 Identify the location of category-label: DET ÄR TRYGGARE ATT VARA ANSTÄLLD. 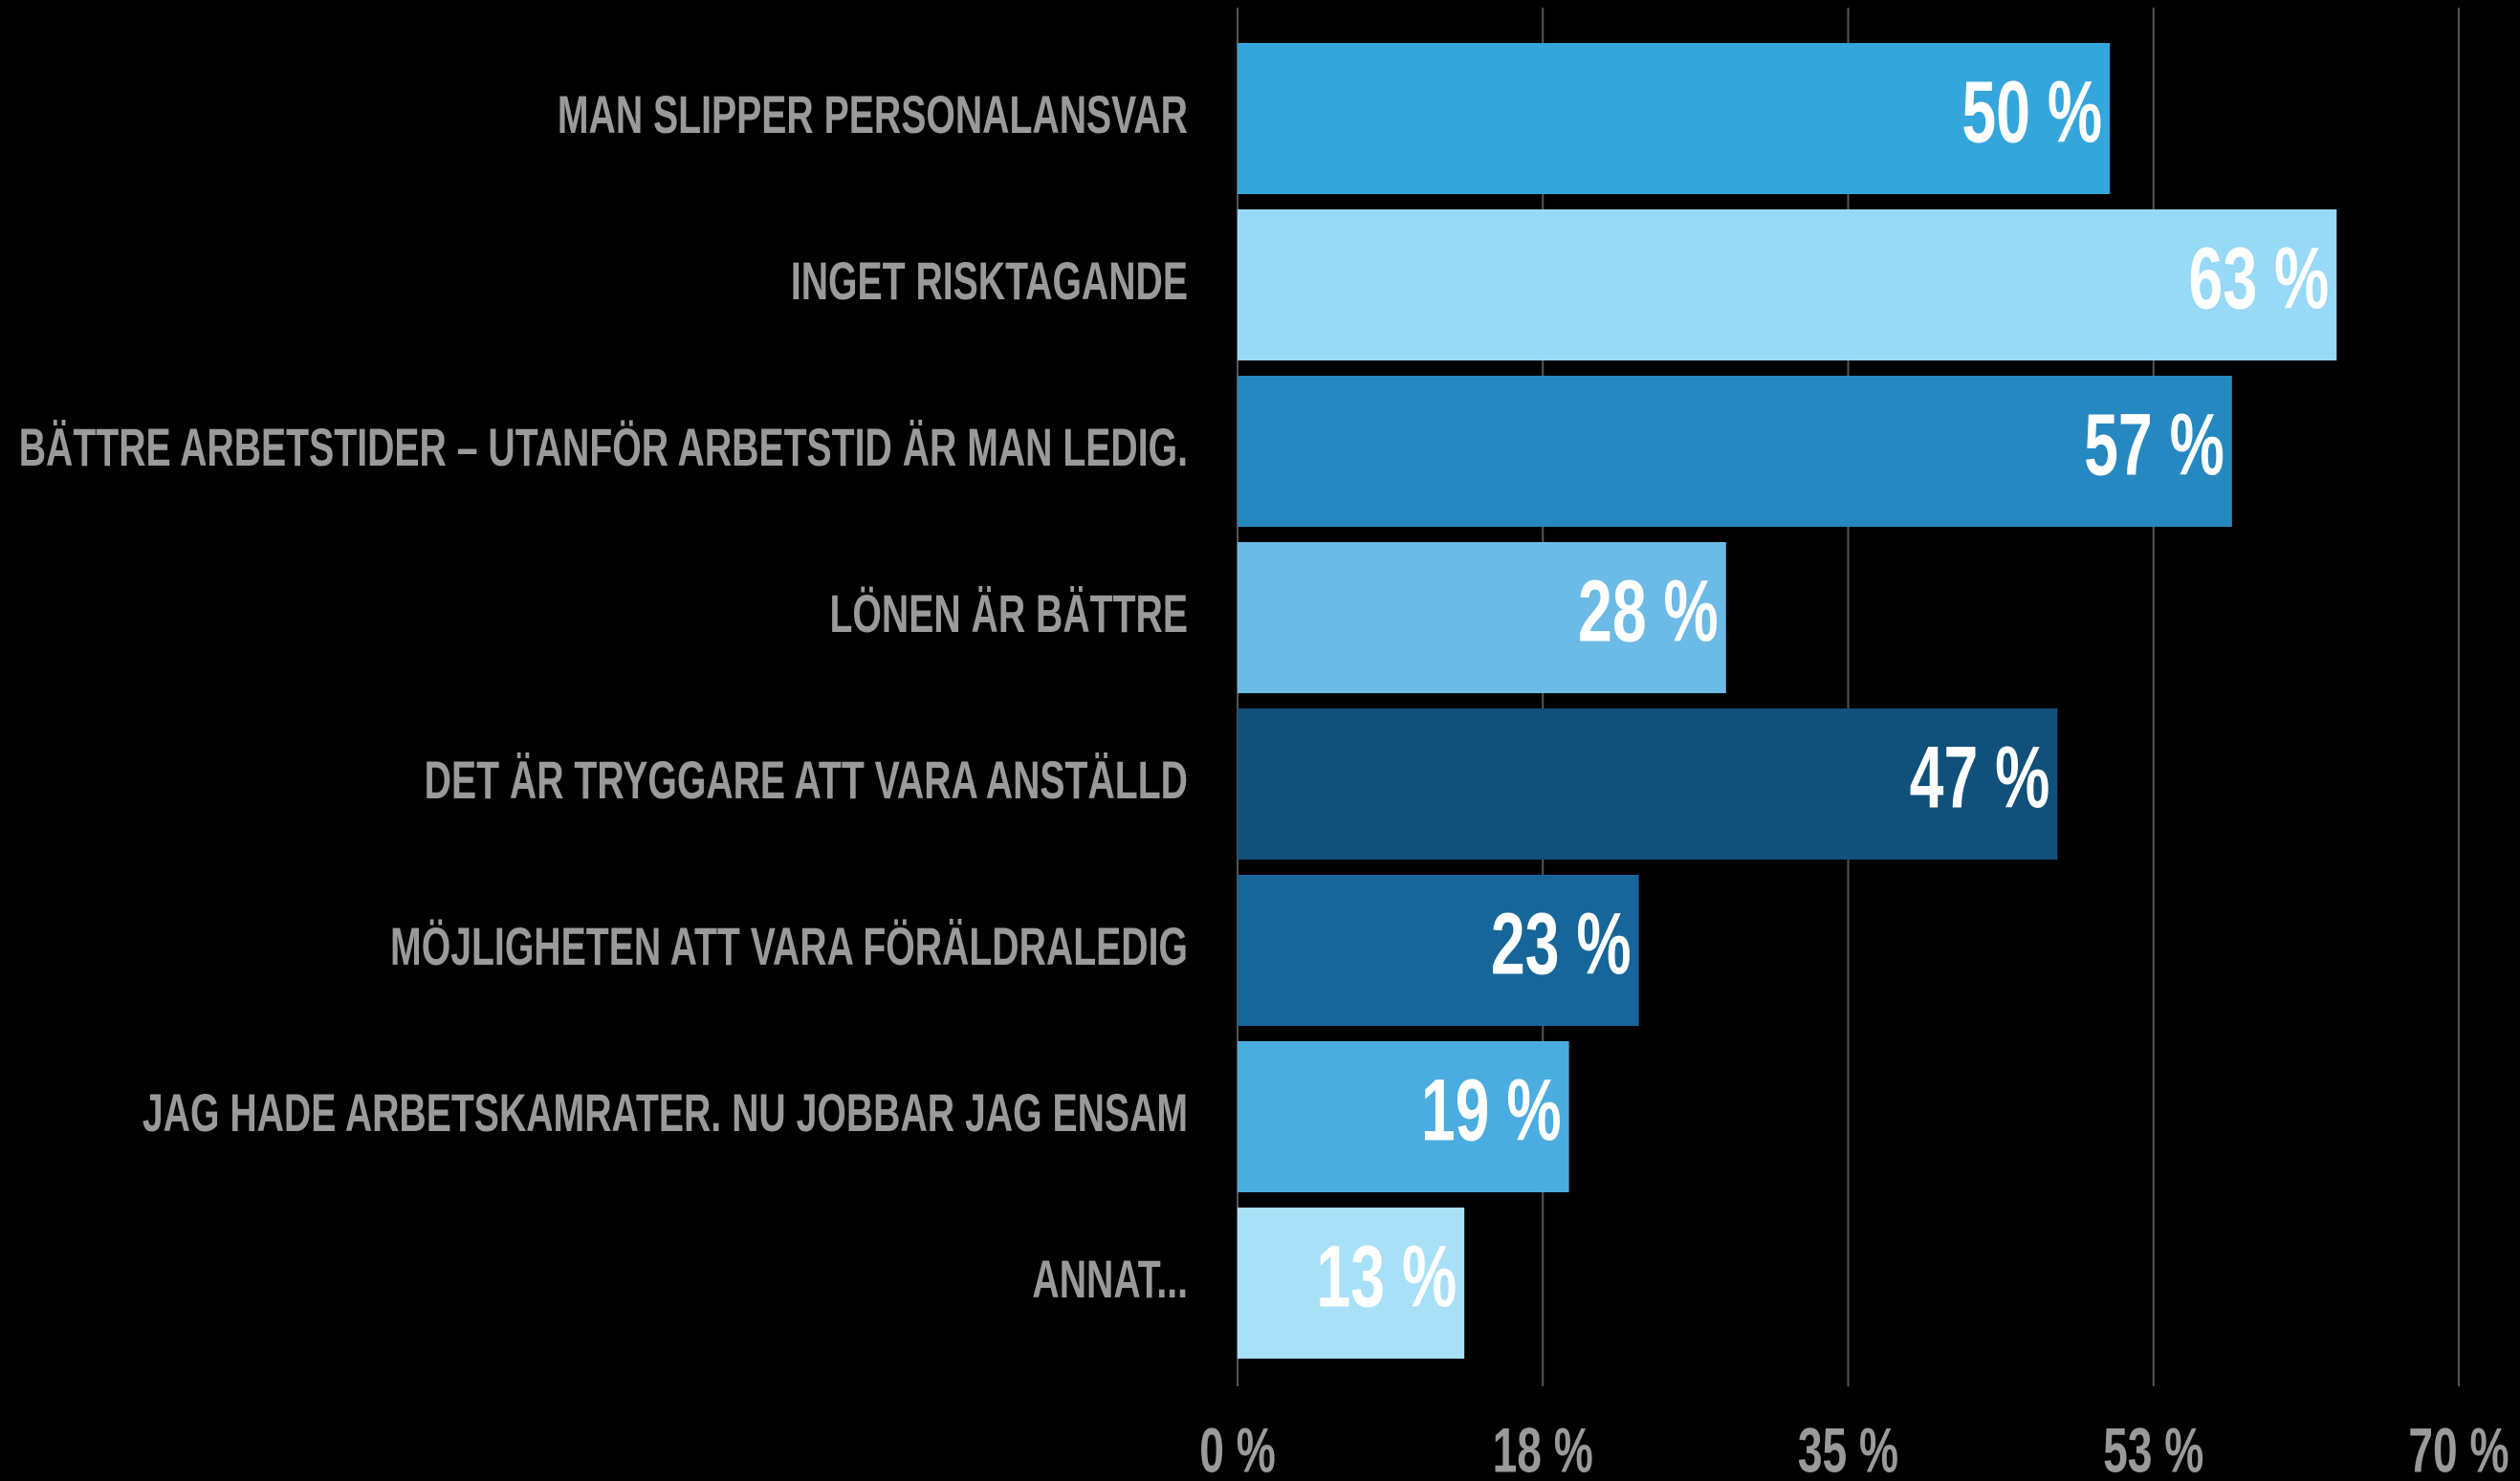
(806, 781).